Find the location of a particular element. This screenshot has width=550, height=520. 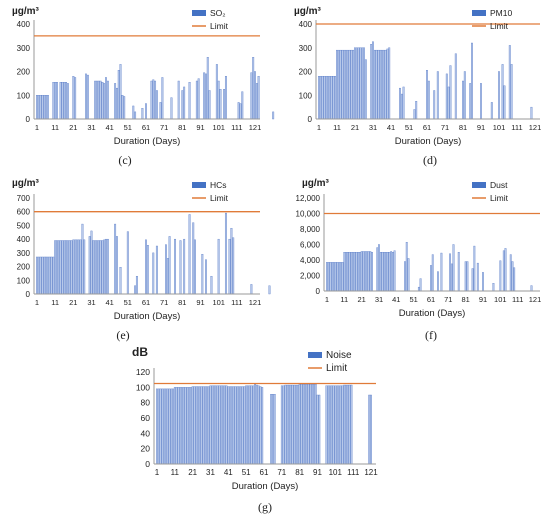

x-tick-label: 111 is located at coordinates (516, 127).